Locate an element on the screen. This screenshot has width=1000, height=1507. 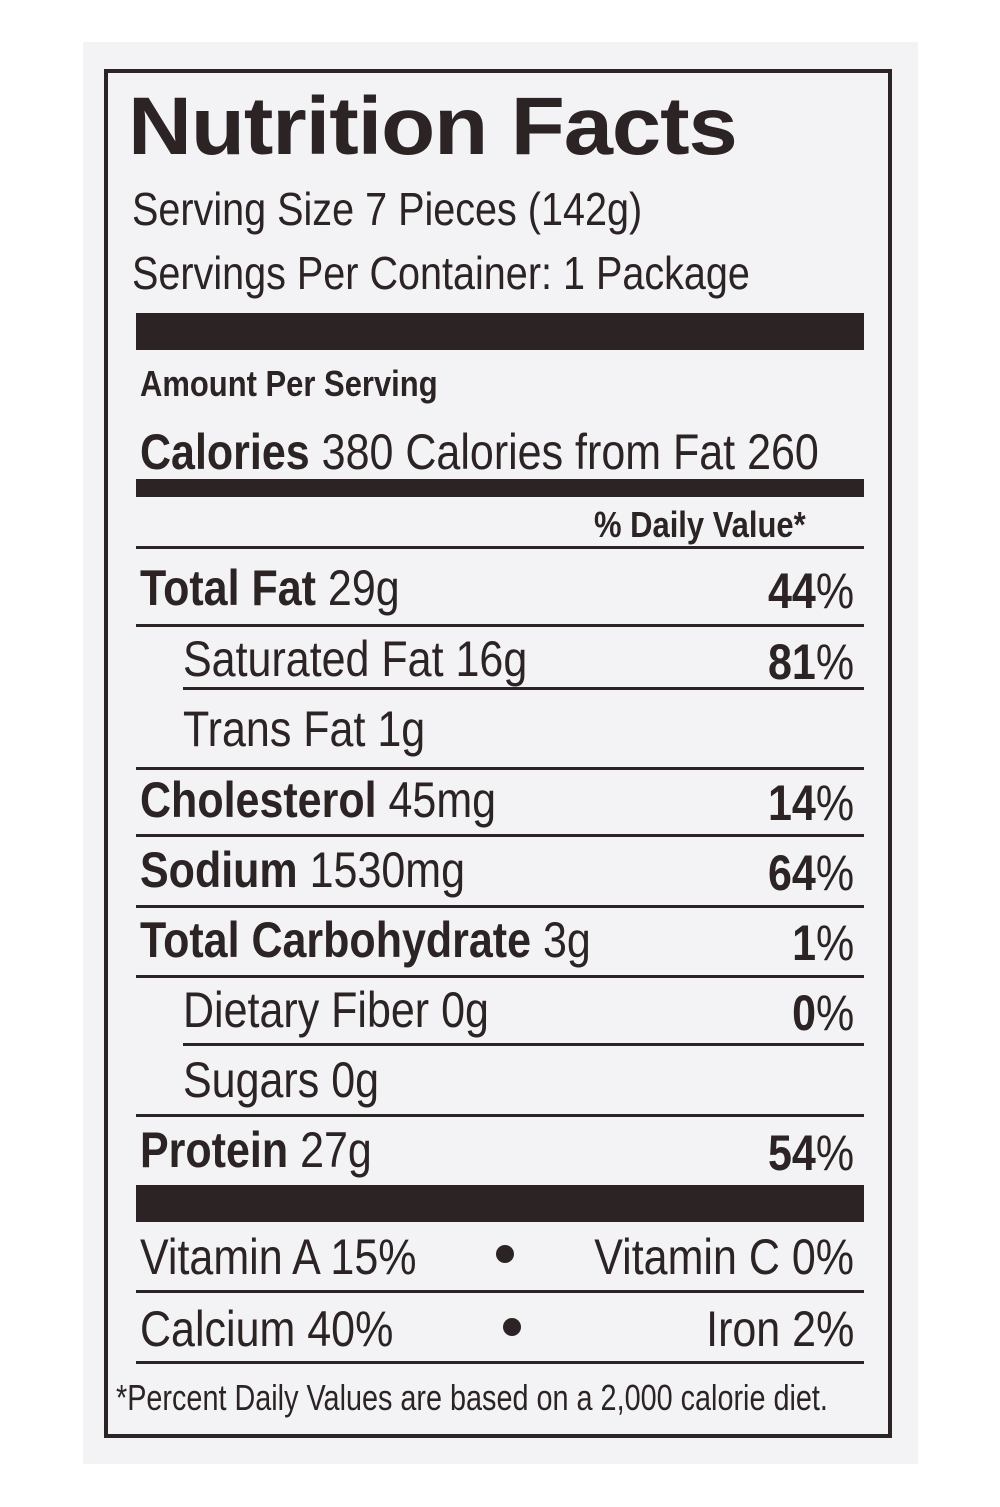
nutrient-amount: 27g is located at coordinates (336, 1150).